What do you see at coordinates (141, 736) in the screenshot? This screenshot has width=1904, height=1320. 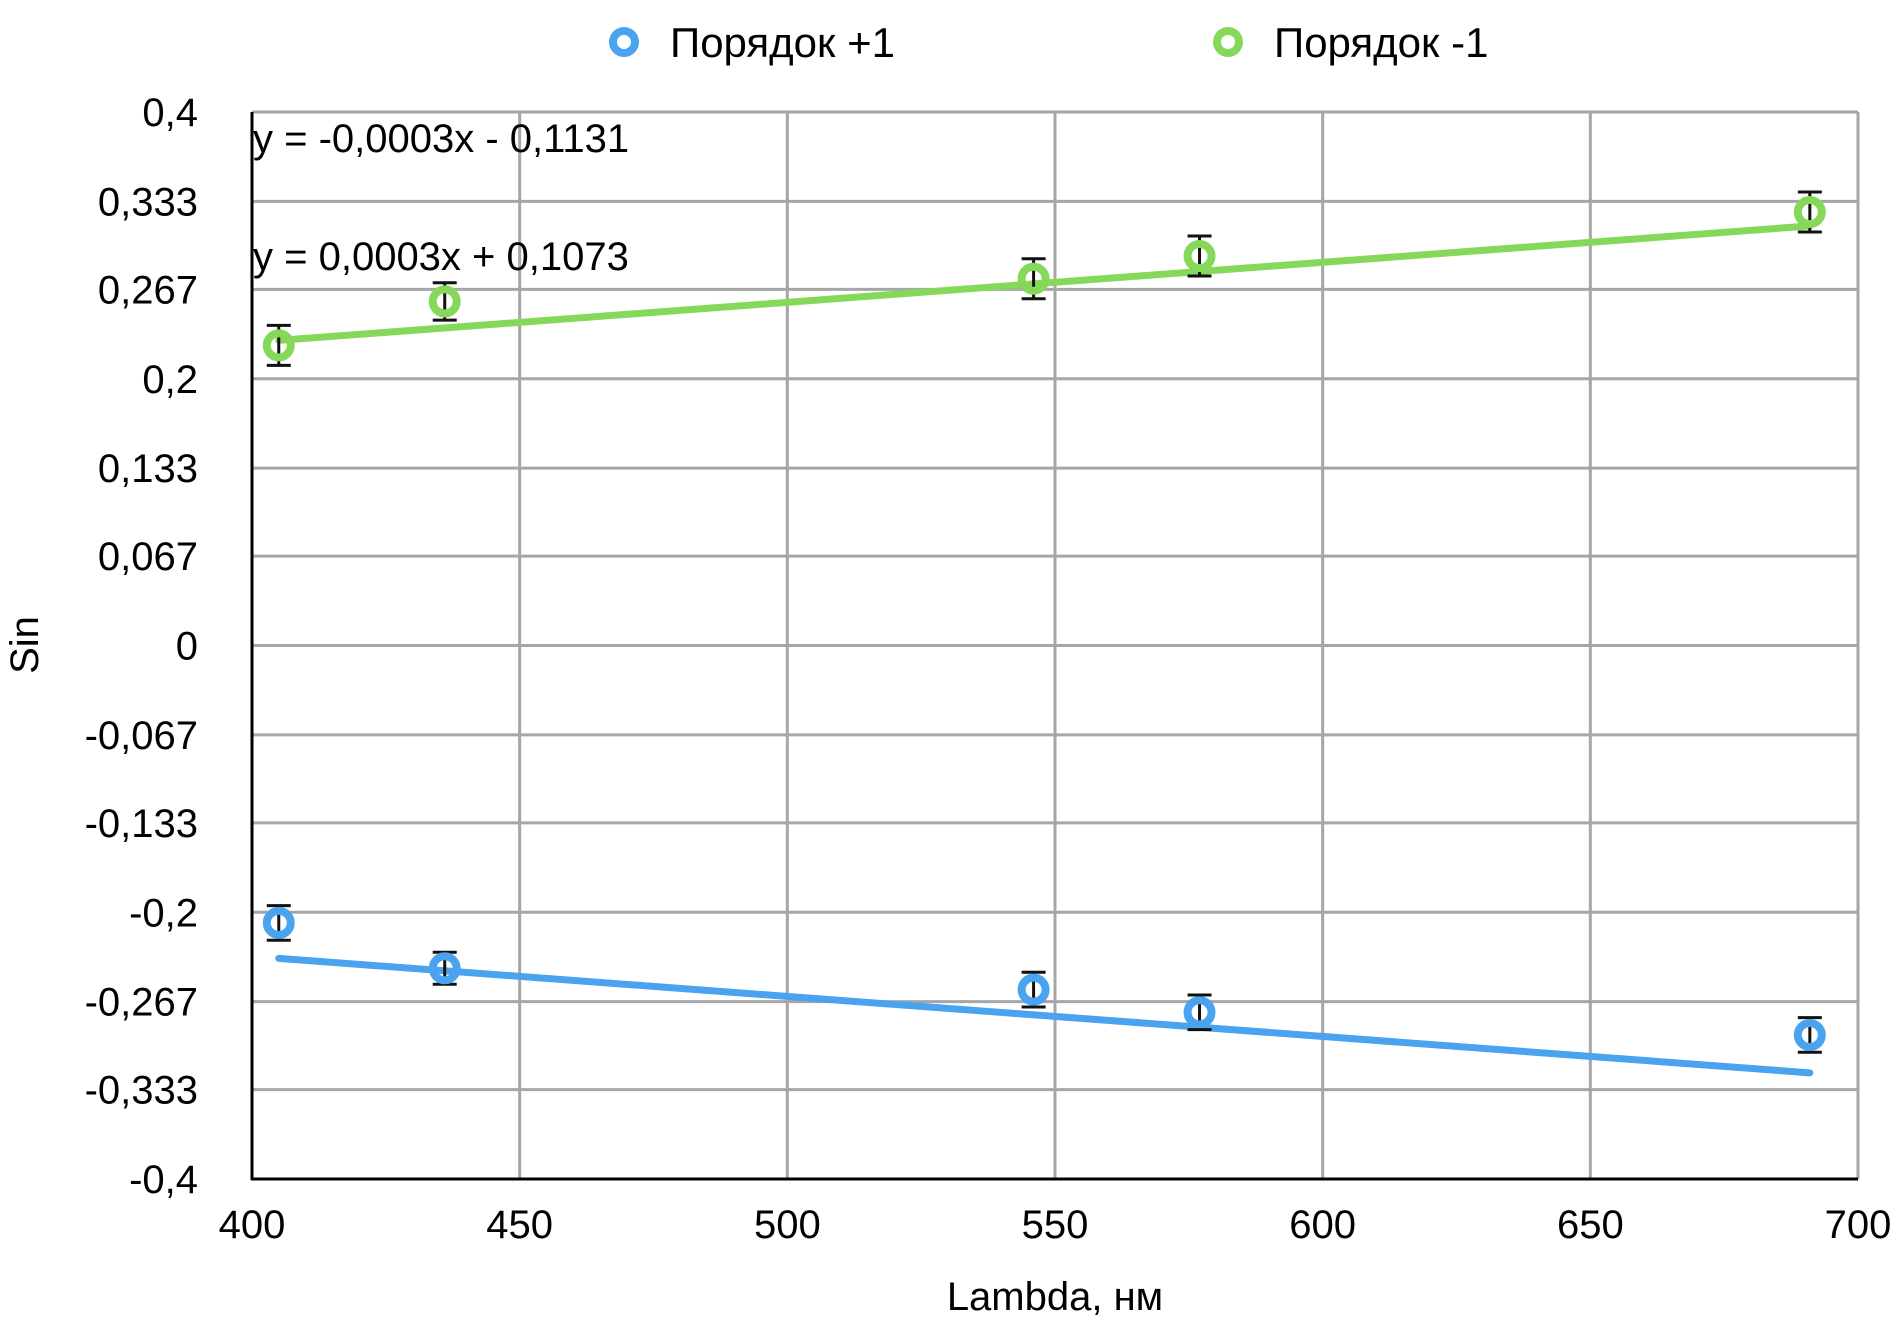 I see `y-tick-label: -0,067` at bounding box center [141, 736].